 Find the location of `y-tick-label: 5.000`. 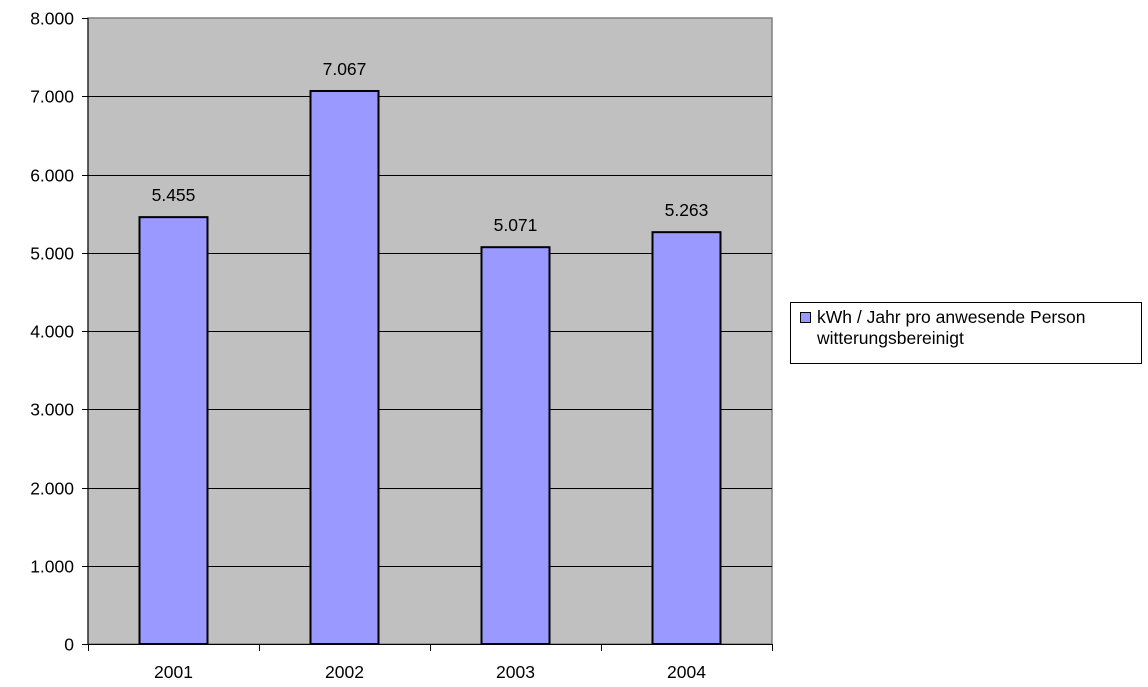

y-tick-label: 5.000 is located at coordinates (52, 254).